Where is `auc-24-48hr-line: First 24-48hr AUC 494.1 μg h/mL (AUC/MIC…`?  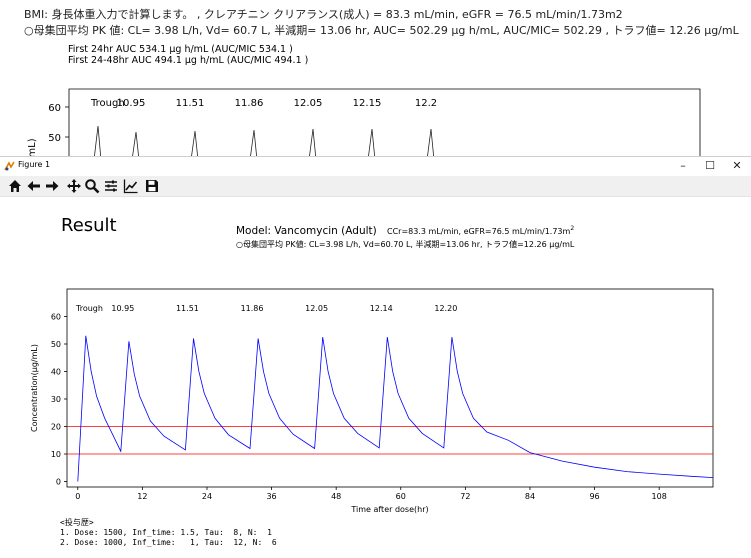
auc-24-48hr-line: First 24-48hr AUC 494.1 μg h/mL (AUC/MIC… is located at coordinates (188, 60).